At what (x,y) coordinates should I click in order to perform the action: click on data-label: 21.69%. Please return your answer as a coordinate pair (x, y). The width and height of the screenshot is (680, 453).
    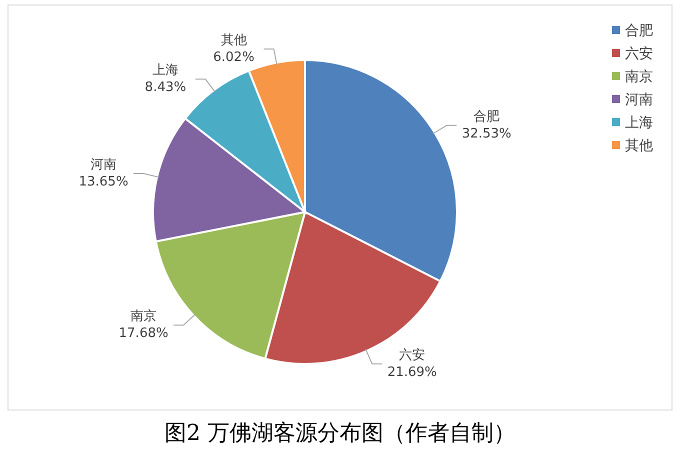
    Looking at the image, I should click on (412, 372).